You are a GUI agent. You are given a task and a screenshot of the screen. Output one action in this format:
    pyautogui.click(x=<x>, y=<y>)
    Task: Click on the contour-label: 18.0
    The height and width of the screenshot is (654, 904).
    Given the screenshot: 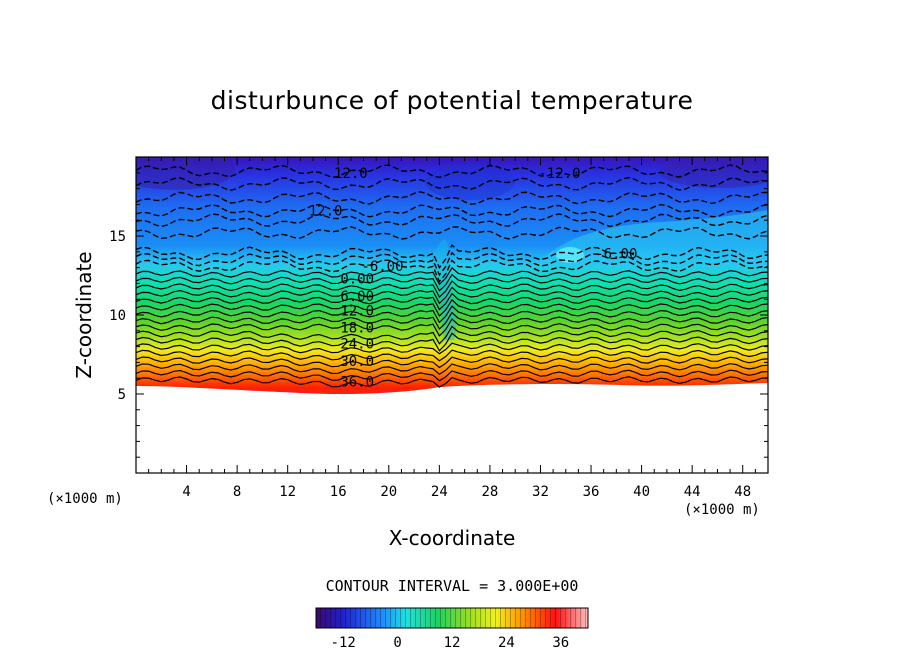 What is the action you would take?
    pyautogui.click(x=357, y=329)
    